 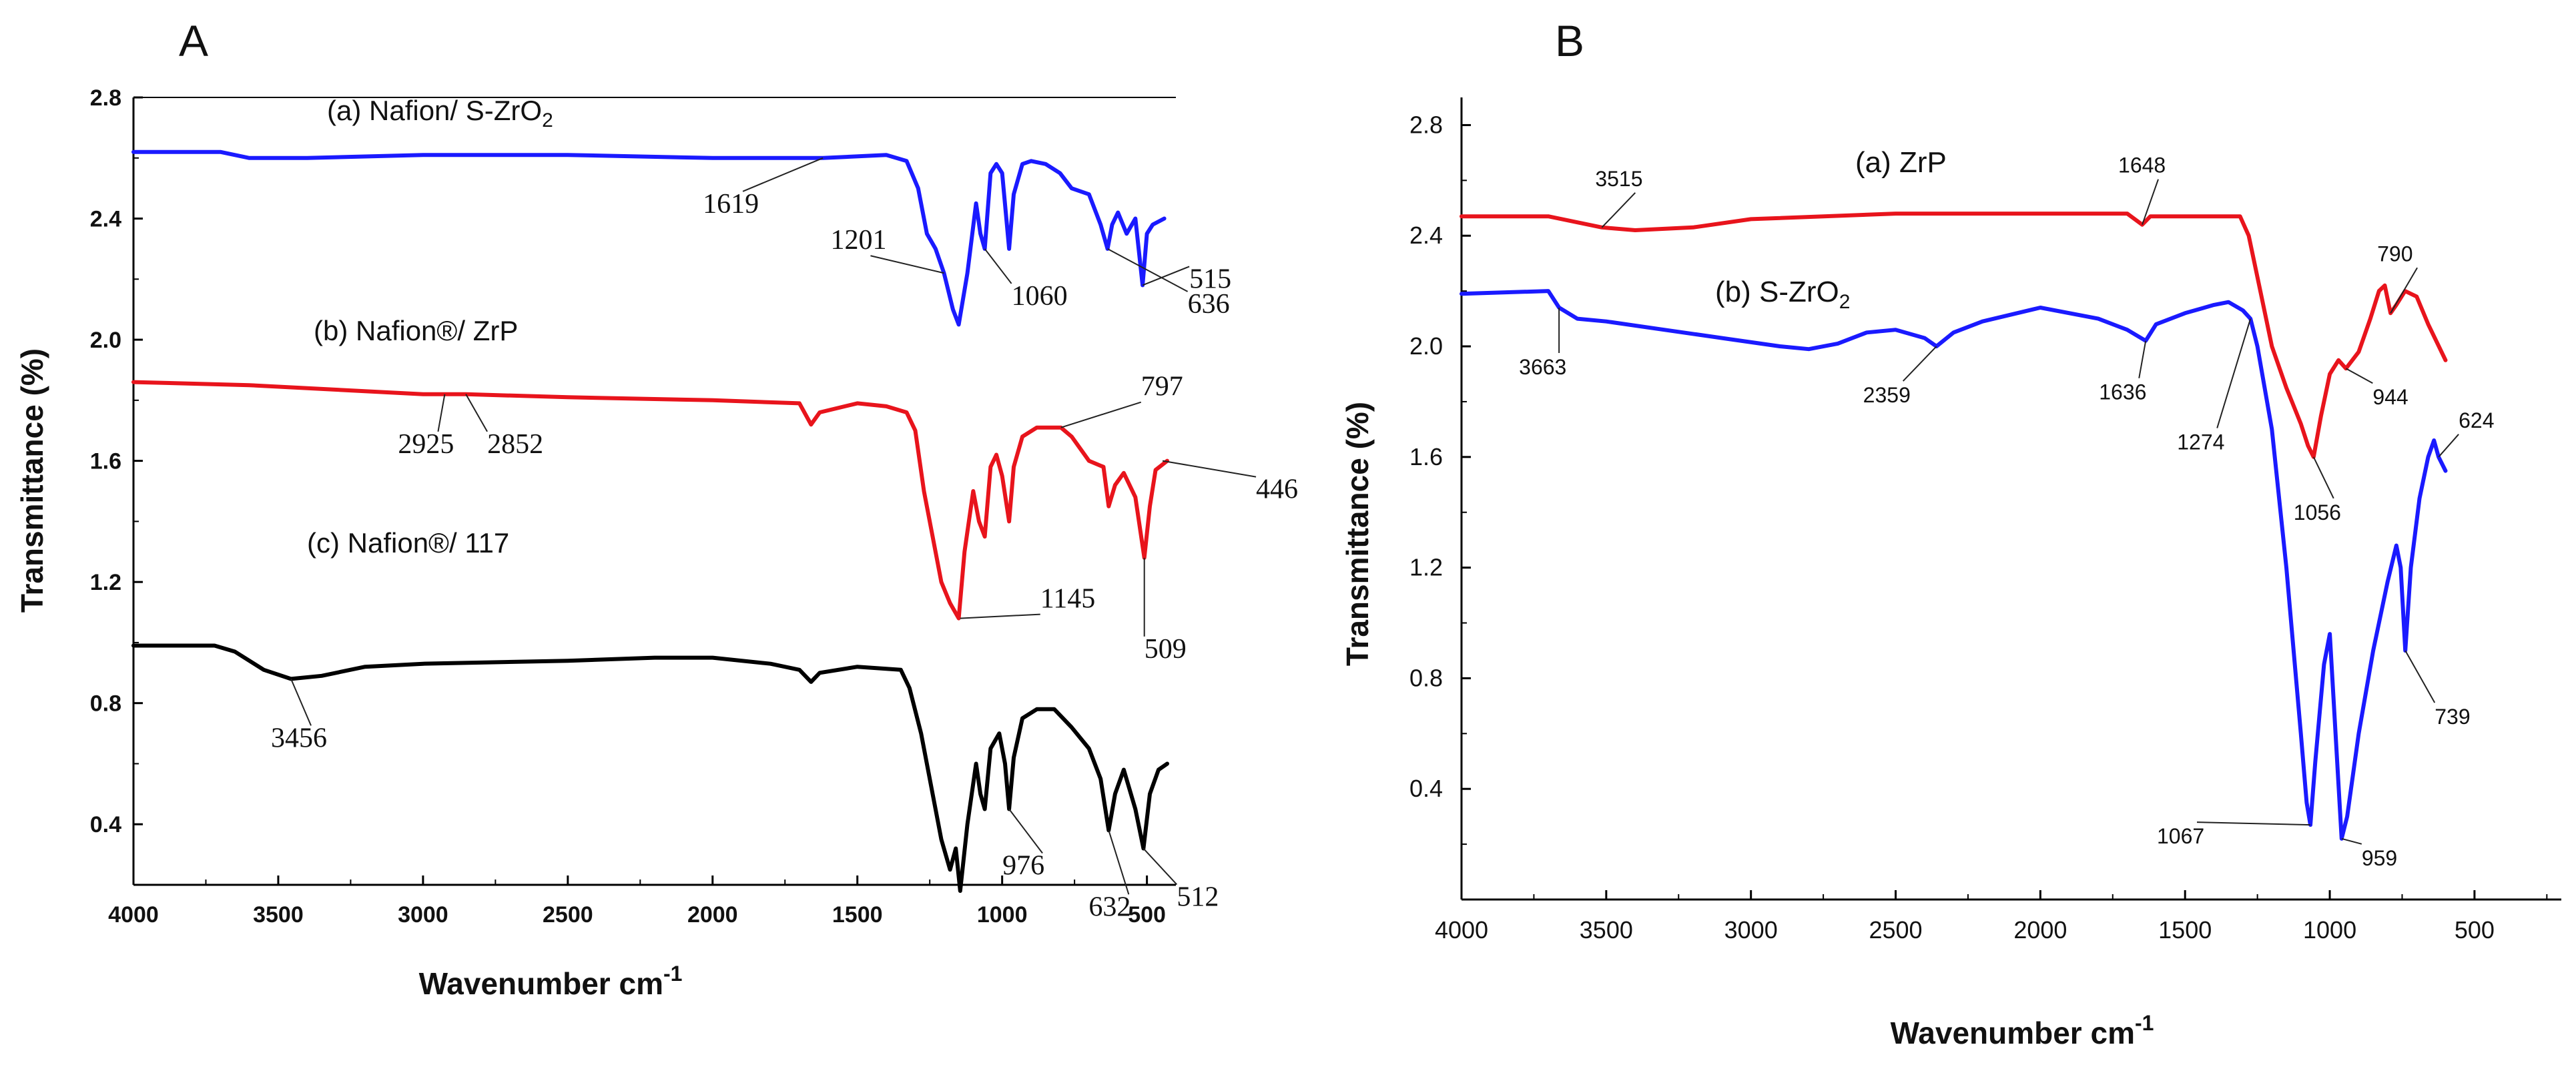 I want to click on panel-a-y-axis-label: Transmittance (%), so click(x=32, y=480).